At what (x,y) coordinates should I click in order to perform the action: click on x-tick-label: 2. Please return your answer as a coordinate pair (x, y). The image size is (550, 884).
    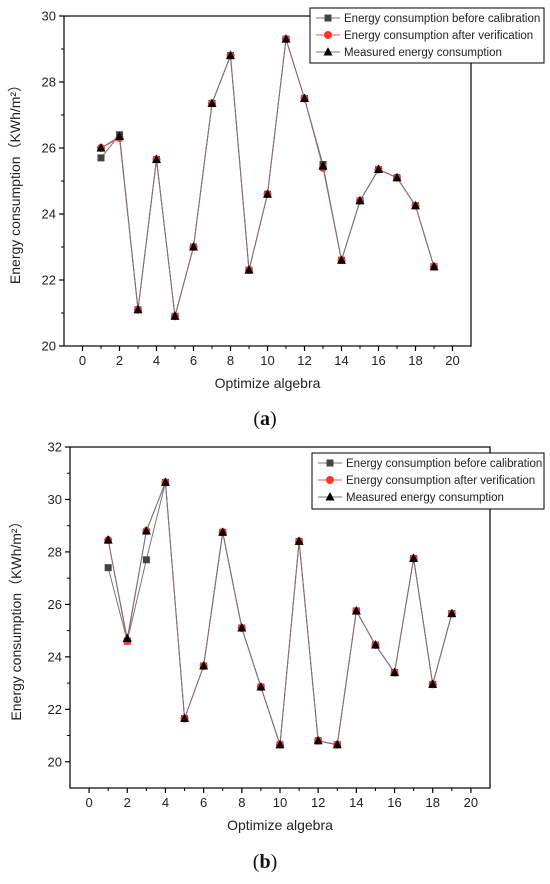
    Looking at the image, I should click on (127, 802).